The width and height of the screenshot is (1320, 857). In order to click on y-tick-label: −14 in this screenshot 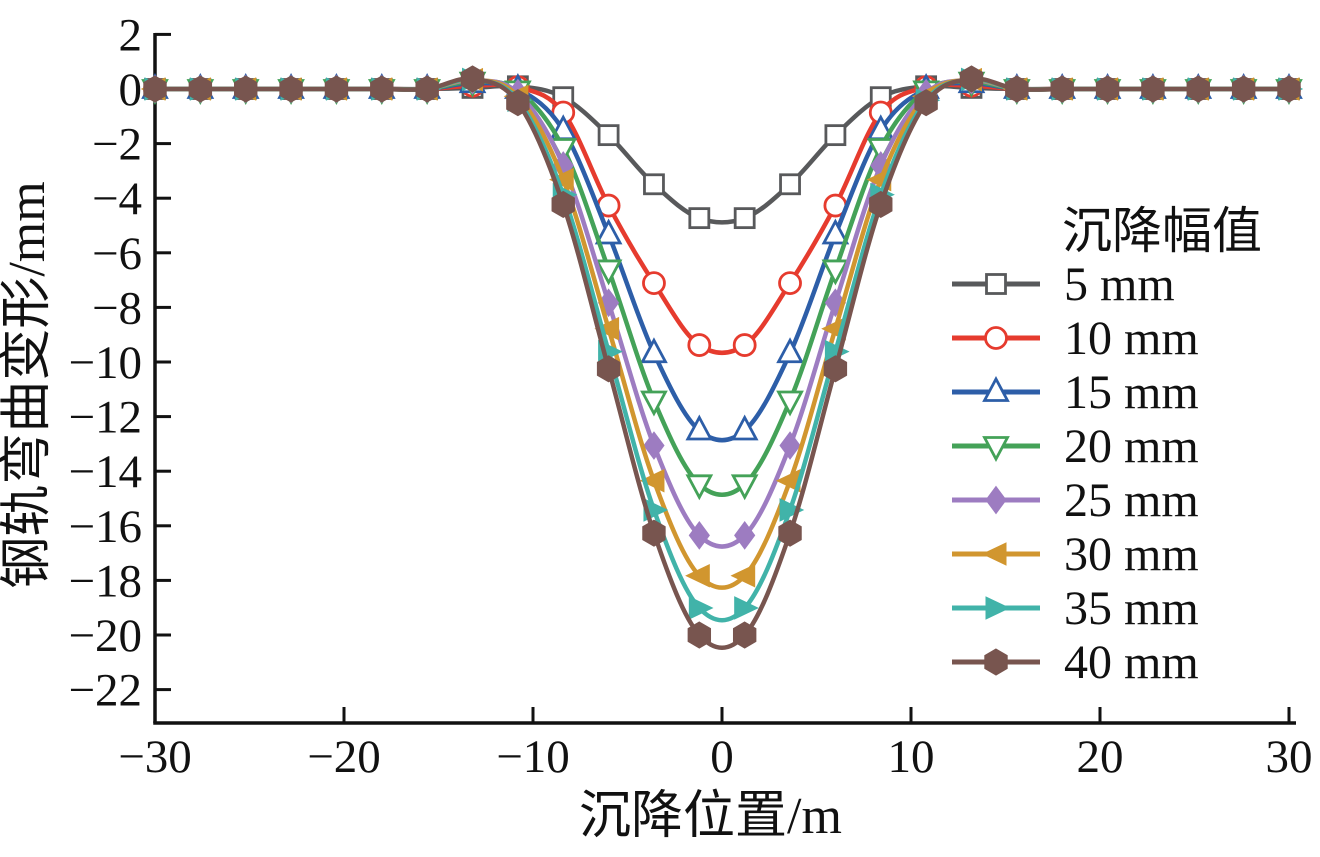, I will do `click(105, 472)`.